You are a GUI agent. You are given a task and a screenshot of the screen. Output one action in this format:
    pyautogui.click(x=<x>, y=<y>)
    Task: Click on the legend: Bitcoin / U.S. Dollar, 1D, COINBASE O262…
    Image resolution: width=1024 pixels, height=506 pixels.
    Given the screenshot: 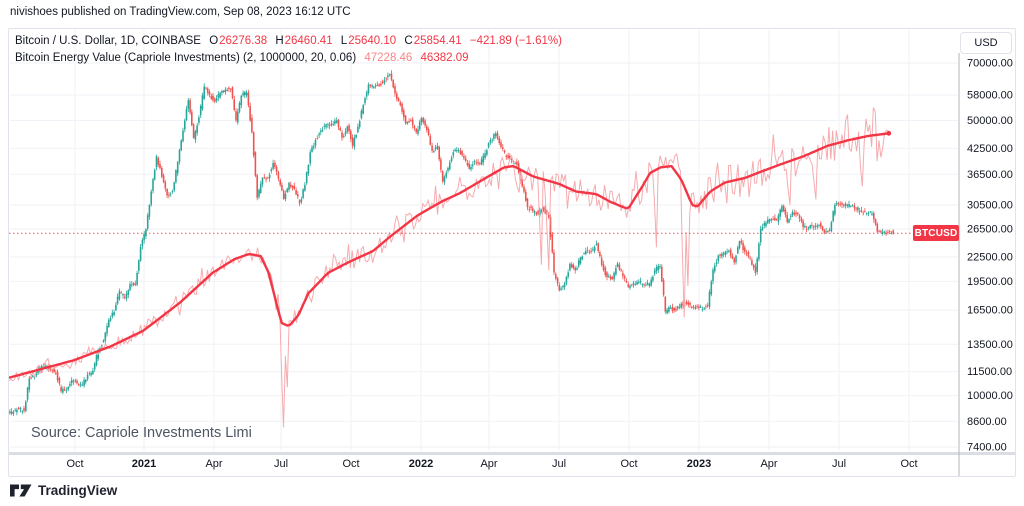 What is the action you would take?
    pyautogui.click(x=291, y=50)
    